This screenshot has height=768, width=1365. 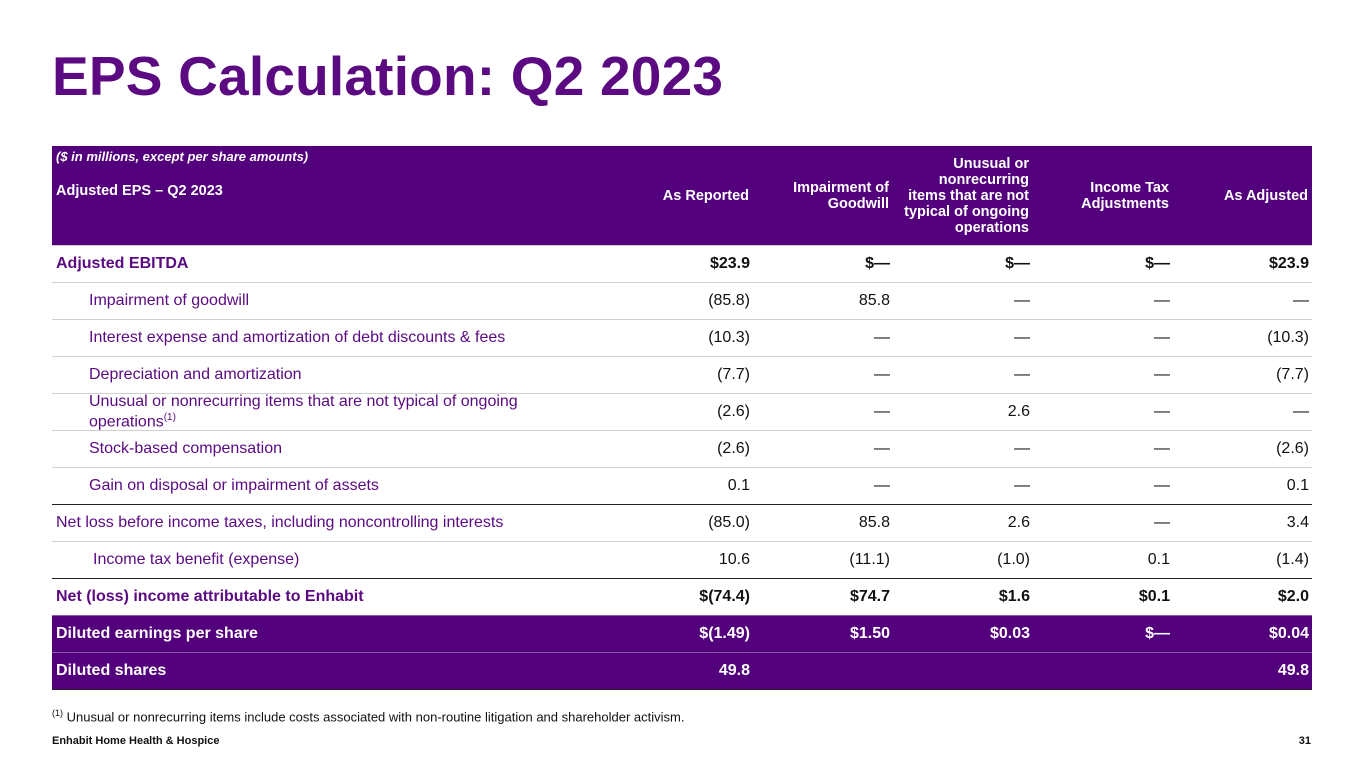 I want to click on cell-as-adjusted: (10.3), so click(x=1242, y=338).